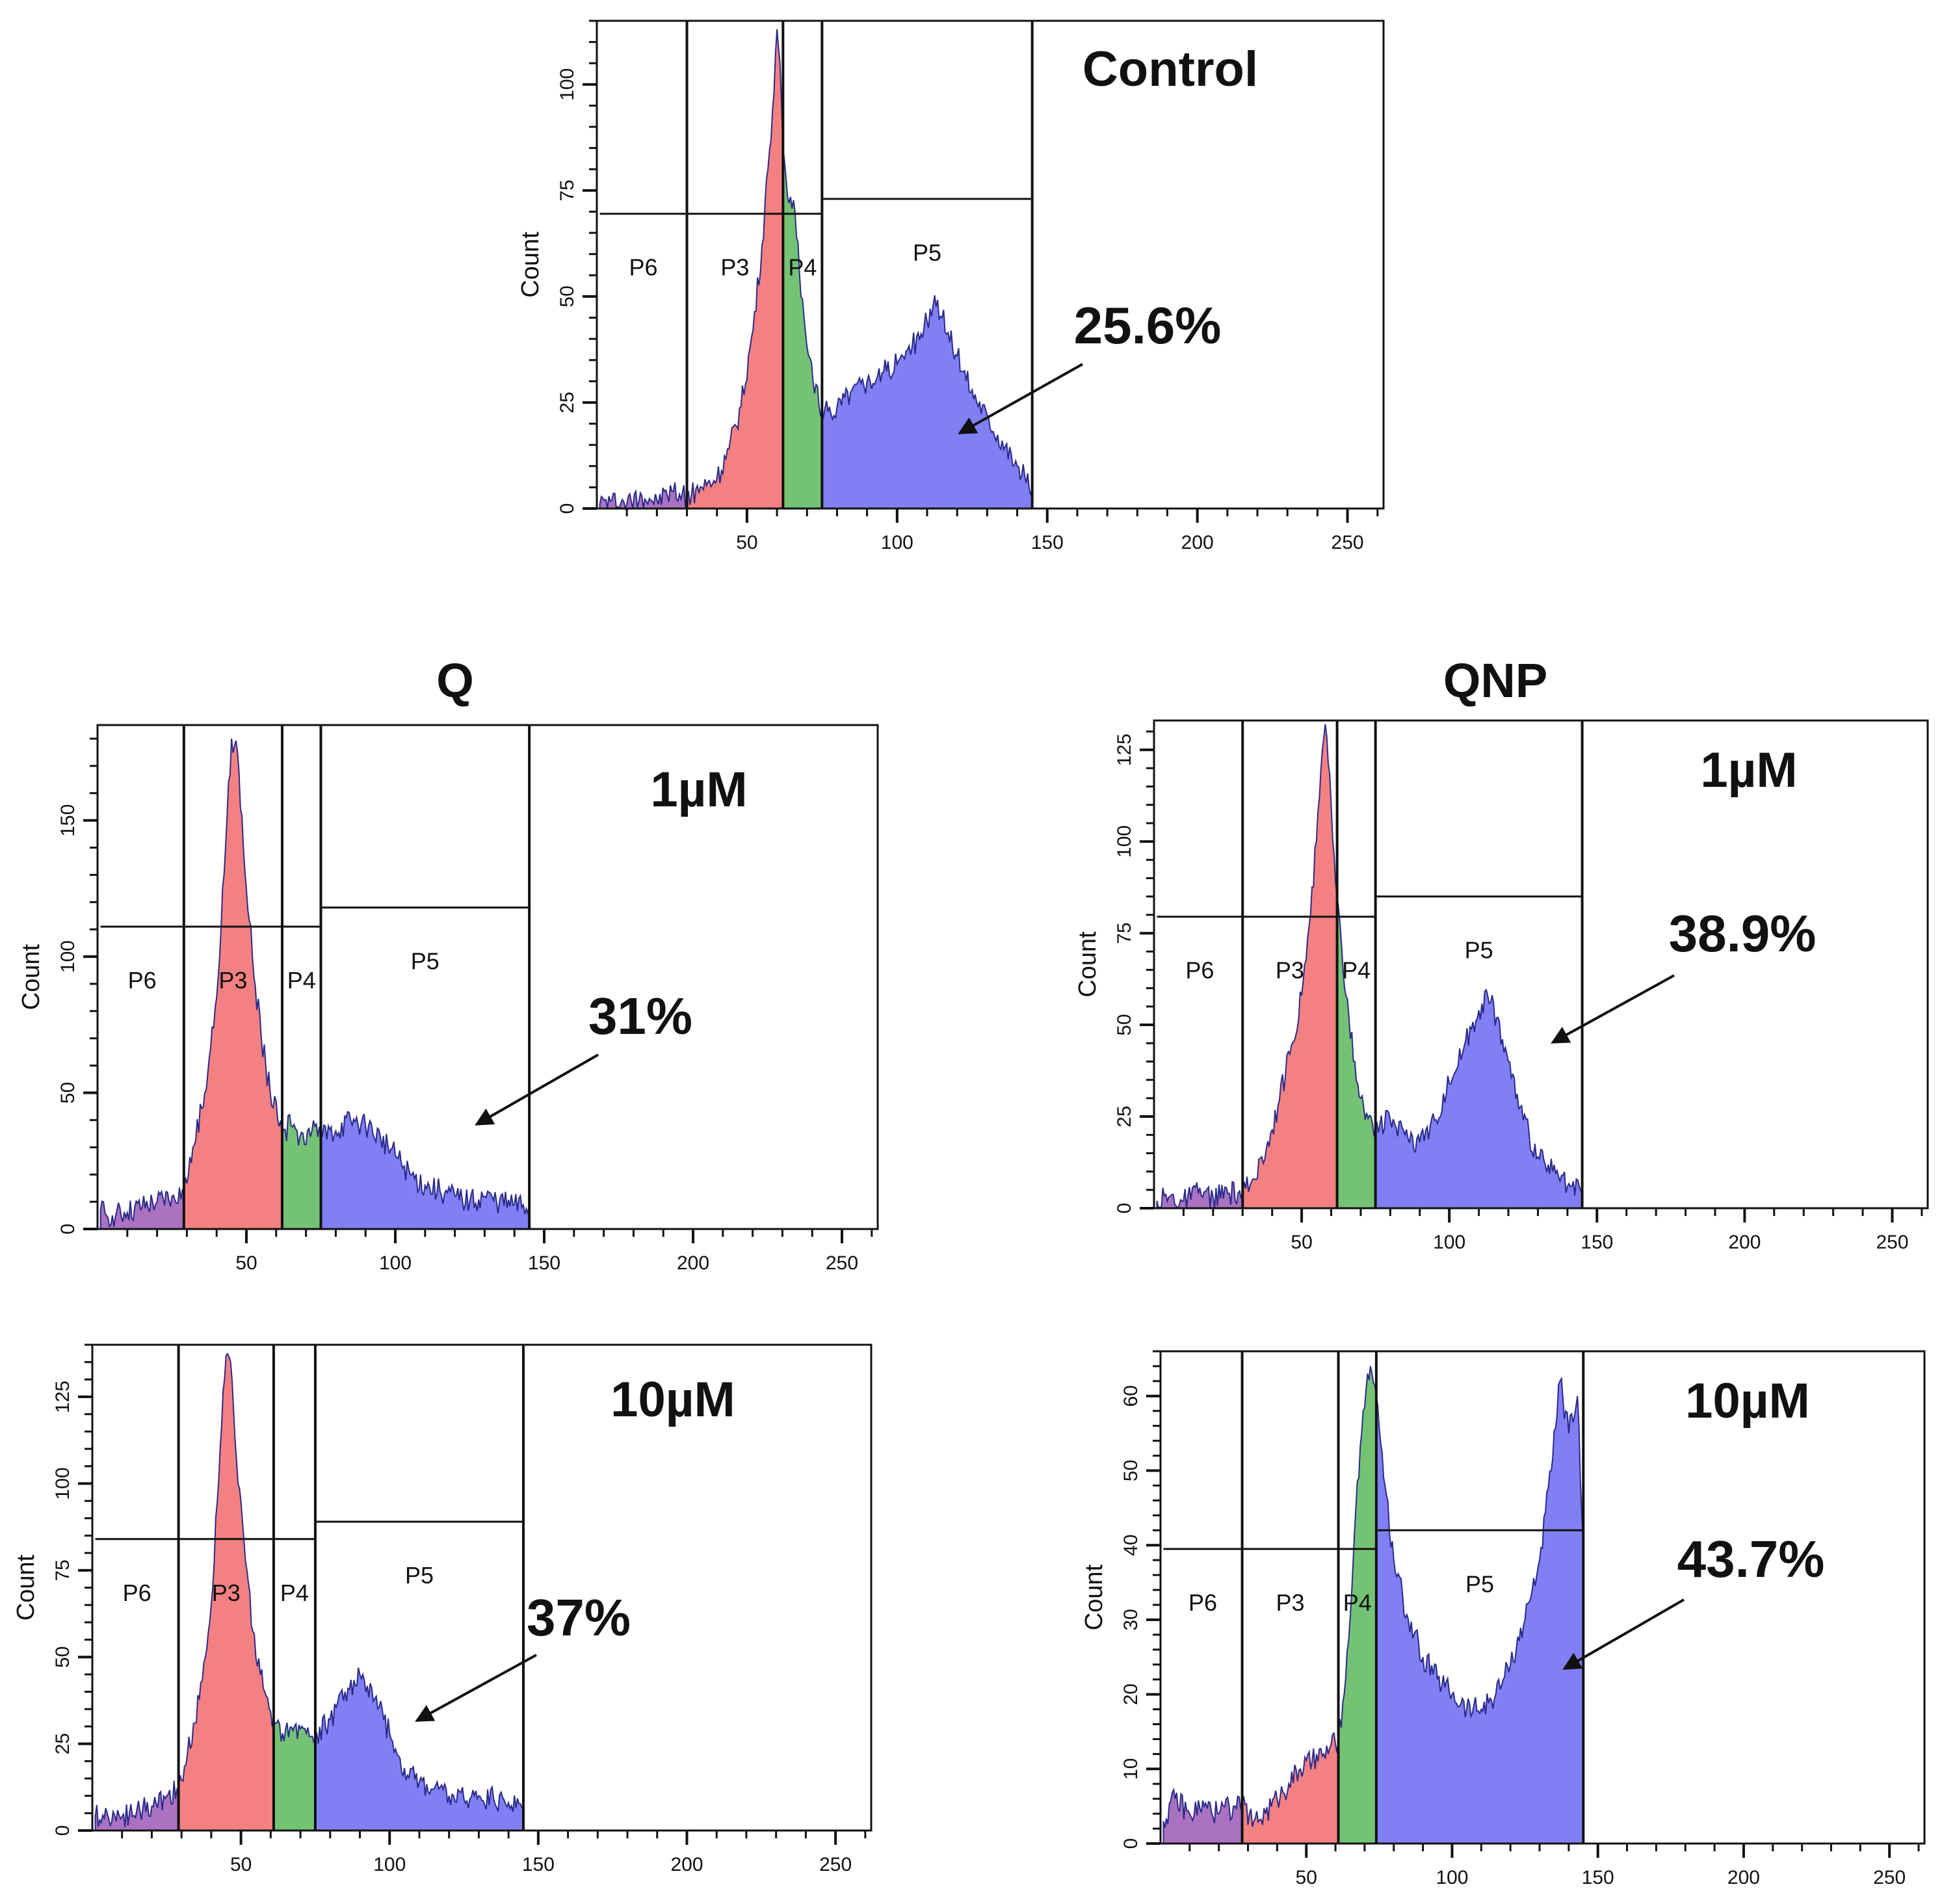  What do you see at coordinates (68, 1229) in the screenshot?
I see `q-1um-y-tick-label: 0` at bounding box center [68, 1229].